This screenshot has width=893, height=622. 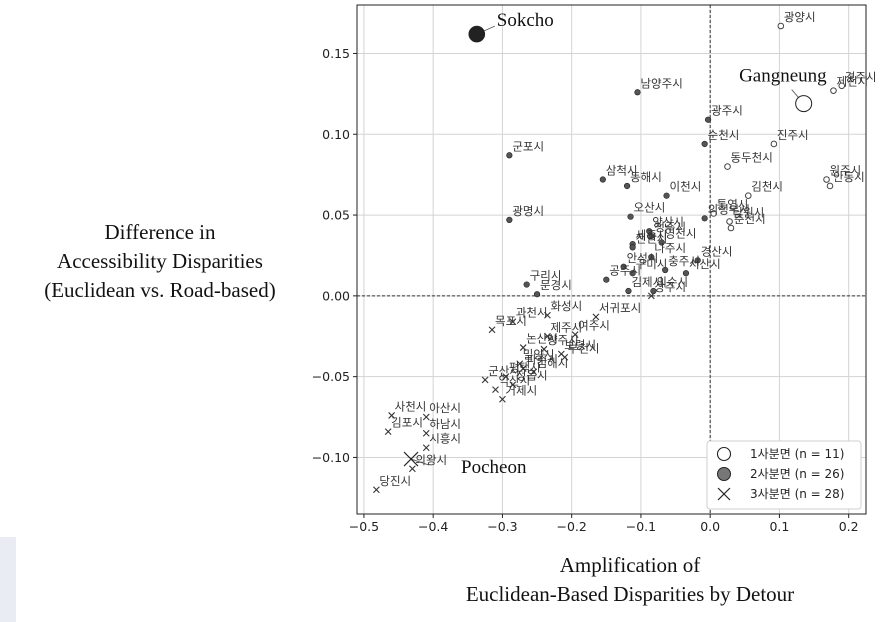 I want to click on x-axis-label-line-1: Amplification of, so click(x=630, y=565).